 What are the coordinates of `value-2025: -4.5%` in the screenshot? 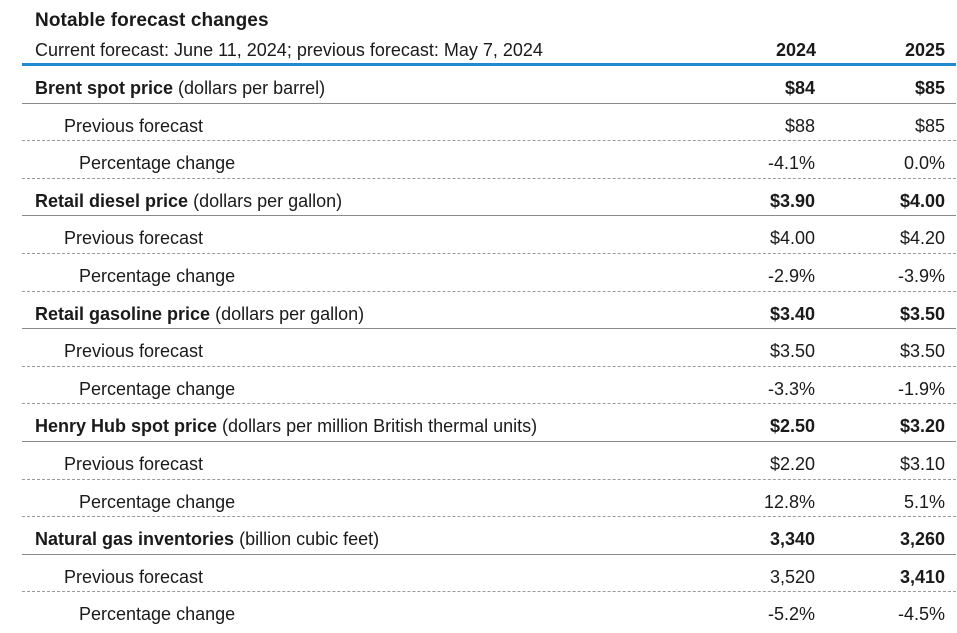 It's located at (921, 614).